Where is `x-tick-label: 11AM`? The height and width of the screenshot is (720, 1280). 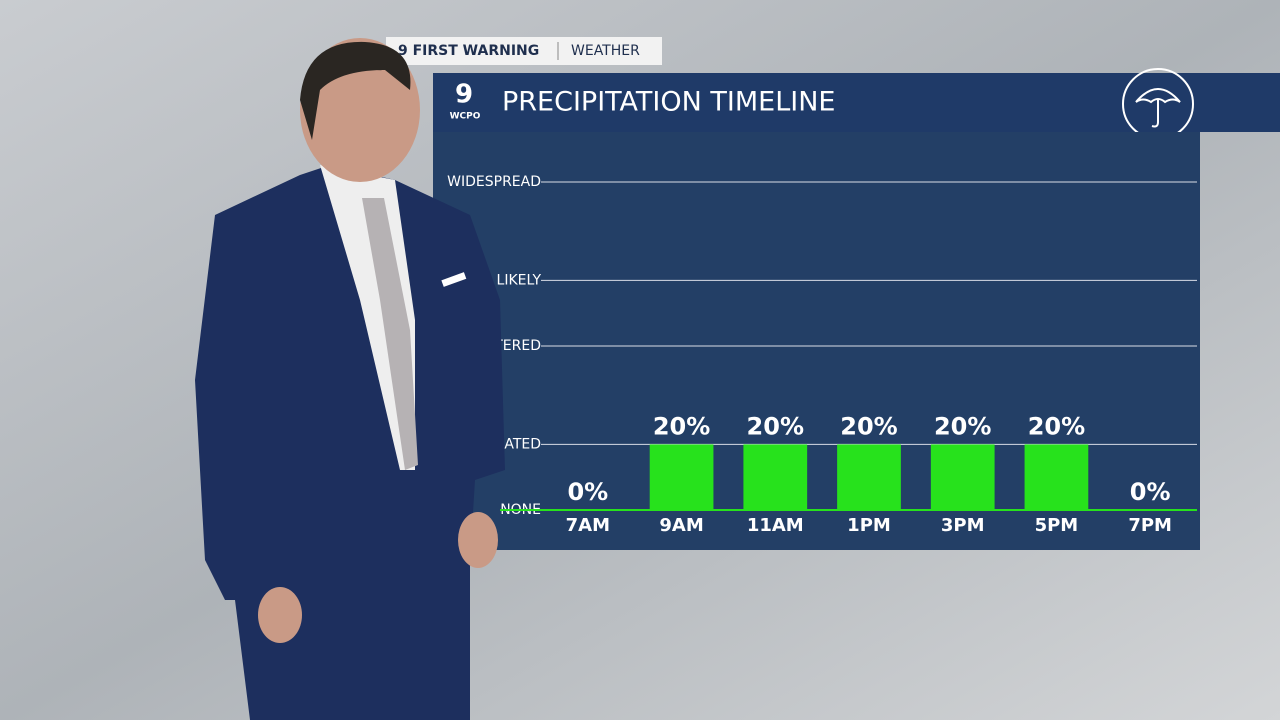
x-tick-label: 11AM is located at coordinates (775, 525).